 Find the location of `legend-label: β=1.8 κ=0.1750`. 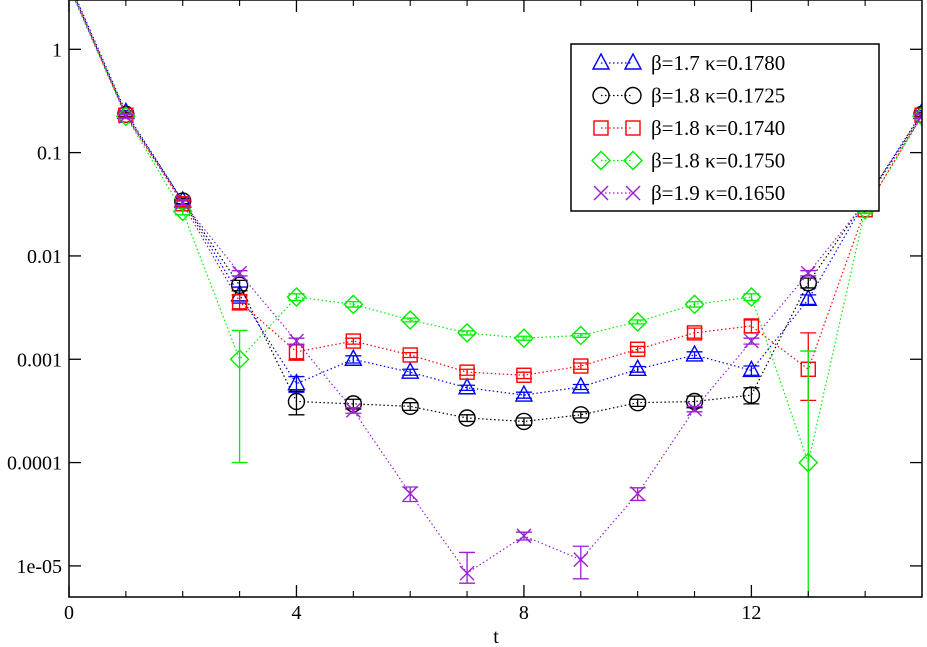

legend-label: β=1.8 κ=0.1750 is located at coordinates (718, 161).